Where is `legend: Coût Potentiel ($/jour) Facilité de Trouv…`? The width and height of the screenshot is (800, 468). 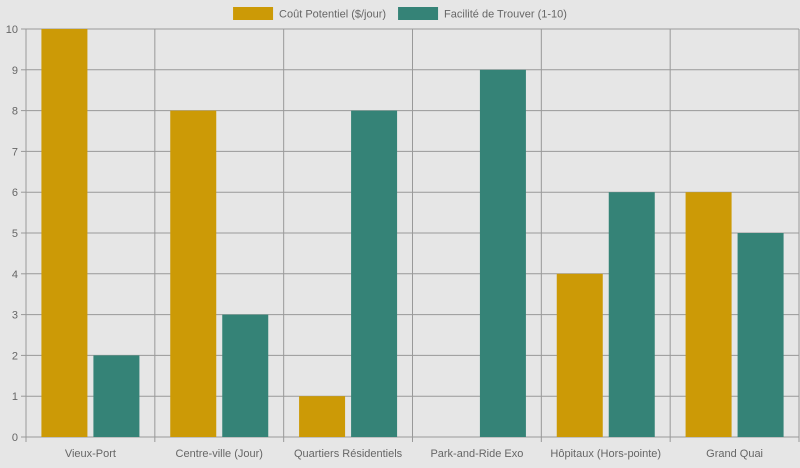 legend: Coût Potentiel ($/jour) Facilité de Trouv… is located at coordinates (400, 14).